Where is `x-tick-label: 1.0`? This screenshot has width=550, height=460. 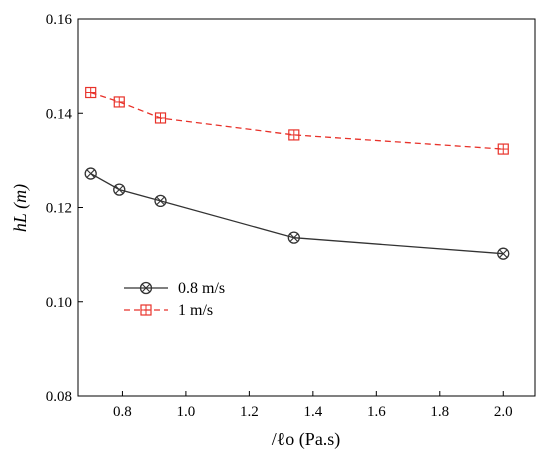 x-tick-label: 1.0 is located at coordinates (186, 412).